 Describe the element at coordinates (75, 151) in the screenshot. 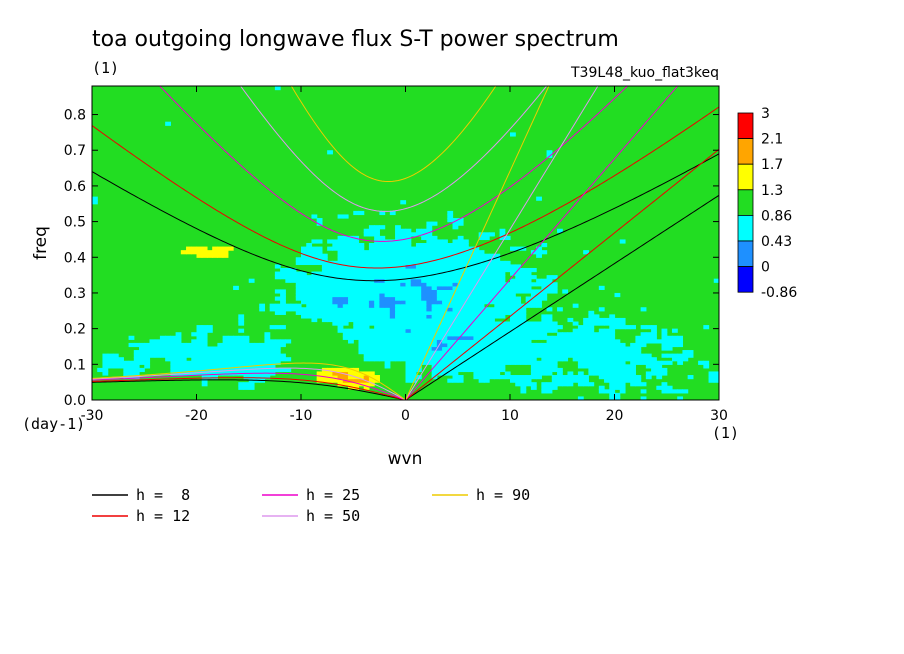

I see `y-tick-label: 0.7` at that location.